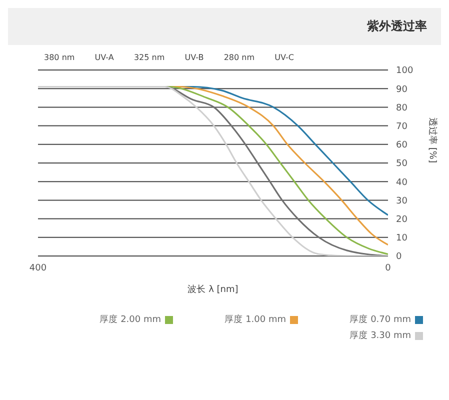  What do you see at coordinates (213, 289) in the screenshot?
I see `x-axis-title: 波长 λ [nm]` at bounding box center [213, 289].